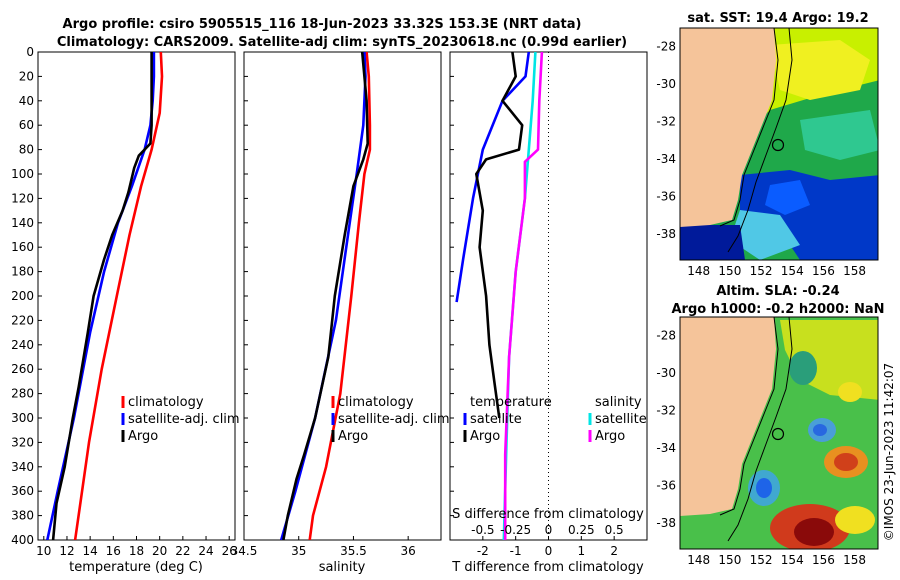 Image resolution: width=900 pixels, height=580 pixels. What do you see at coordinates (777, 309) in the screenshot?
I see `sla-map-title-2: Argo h1000: -0.2 h2000: NaN` at bounding box center [777, 309].